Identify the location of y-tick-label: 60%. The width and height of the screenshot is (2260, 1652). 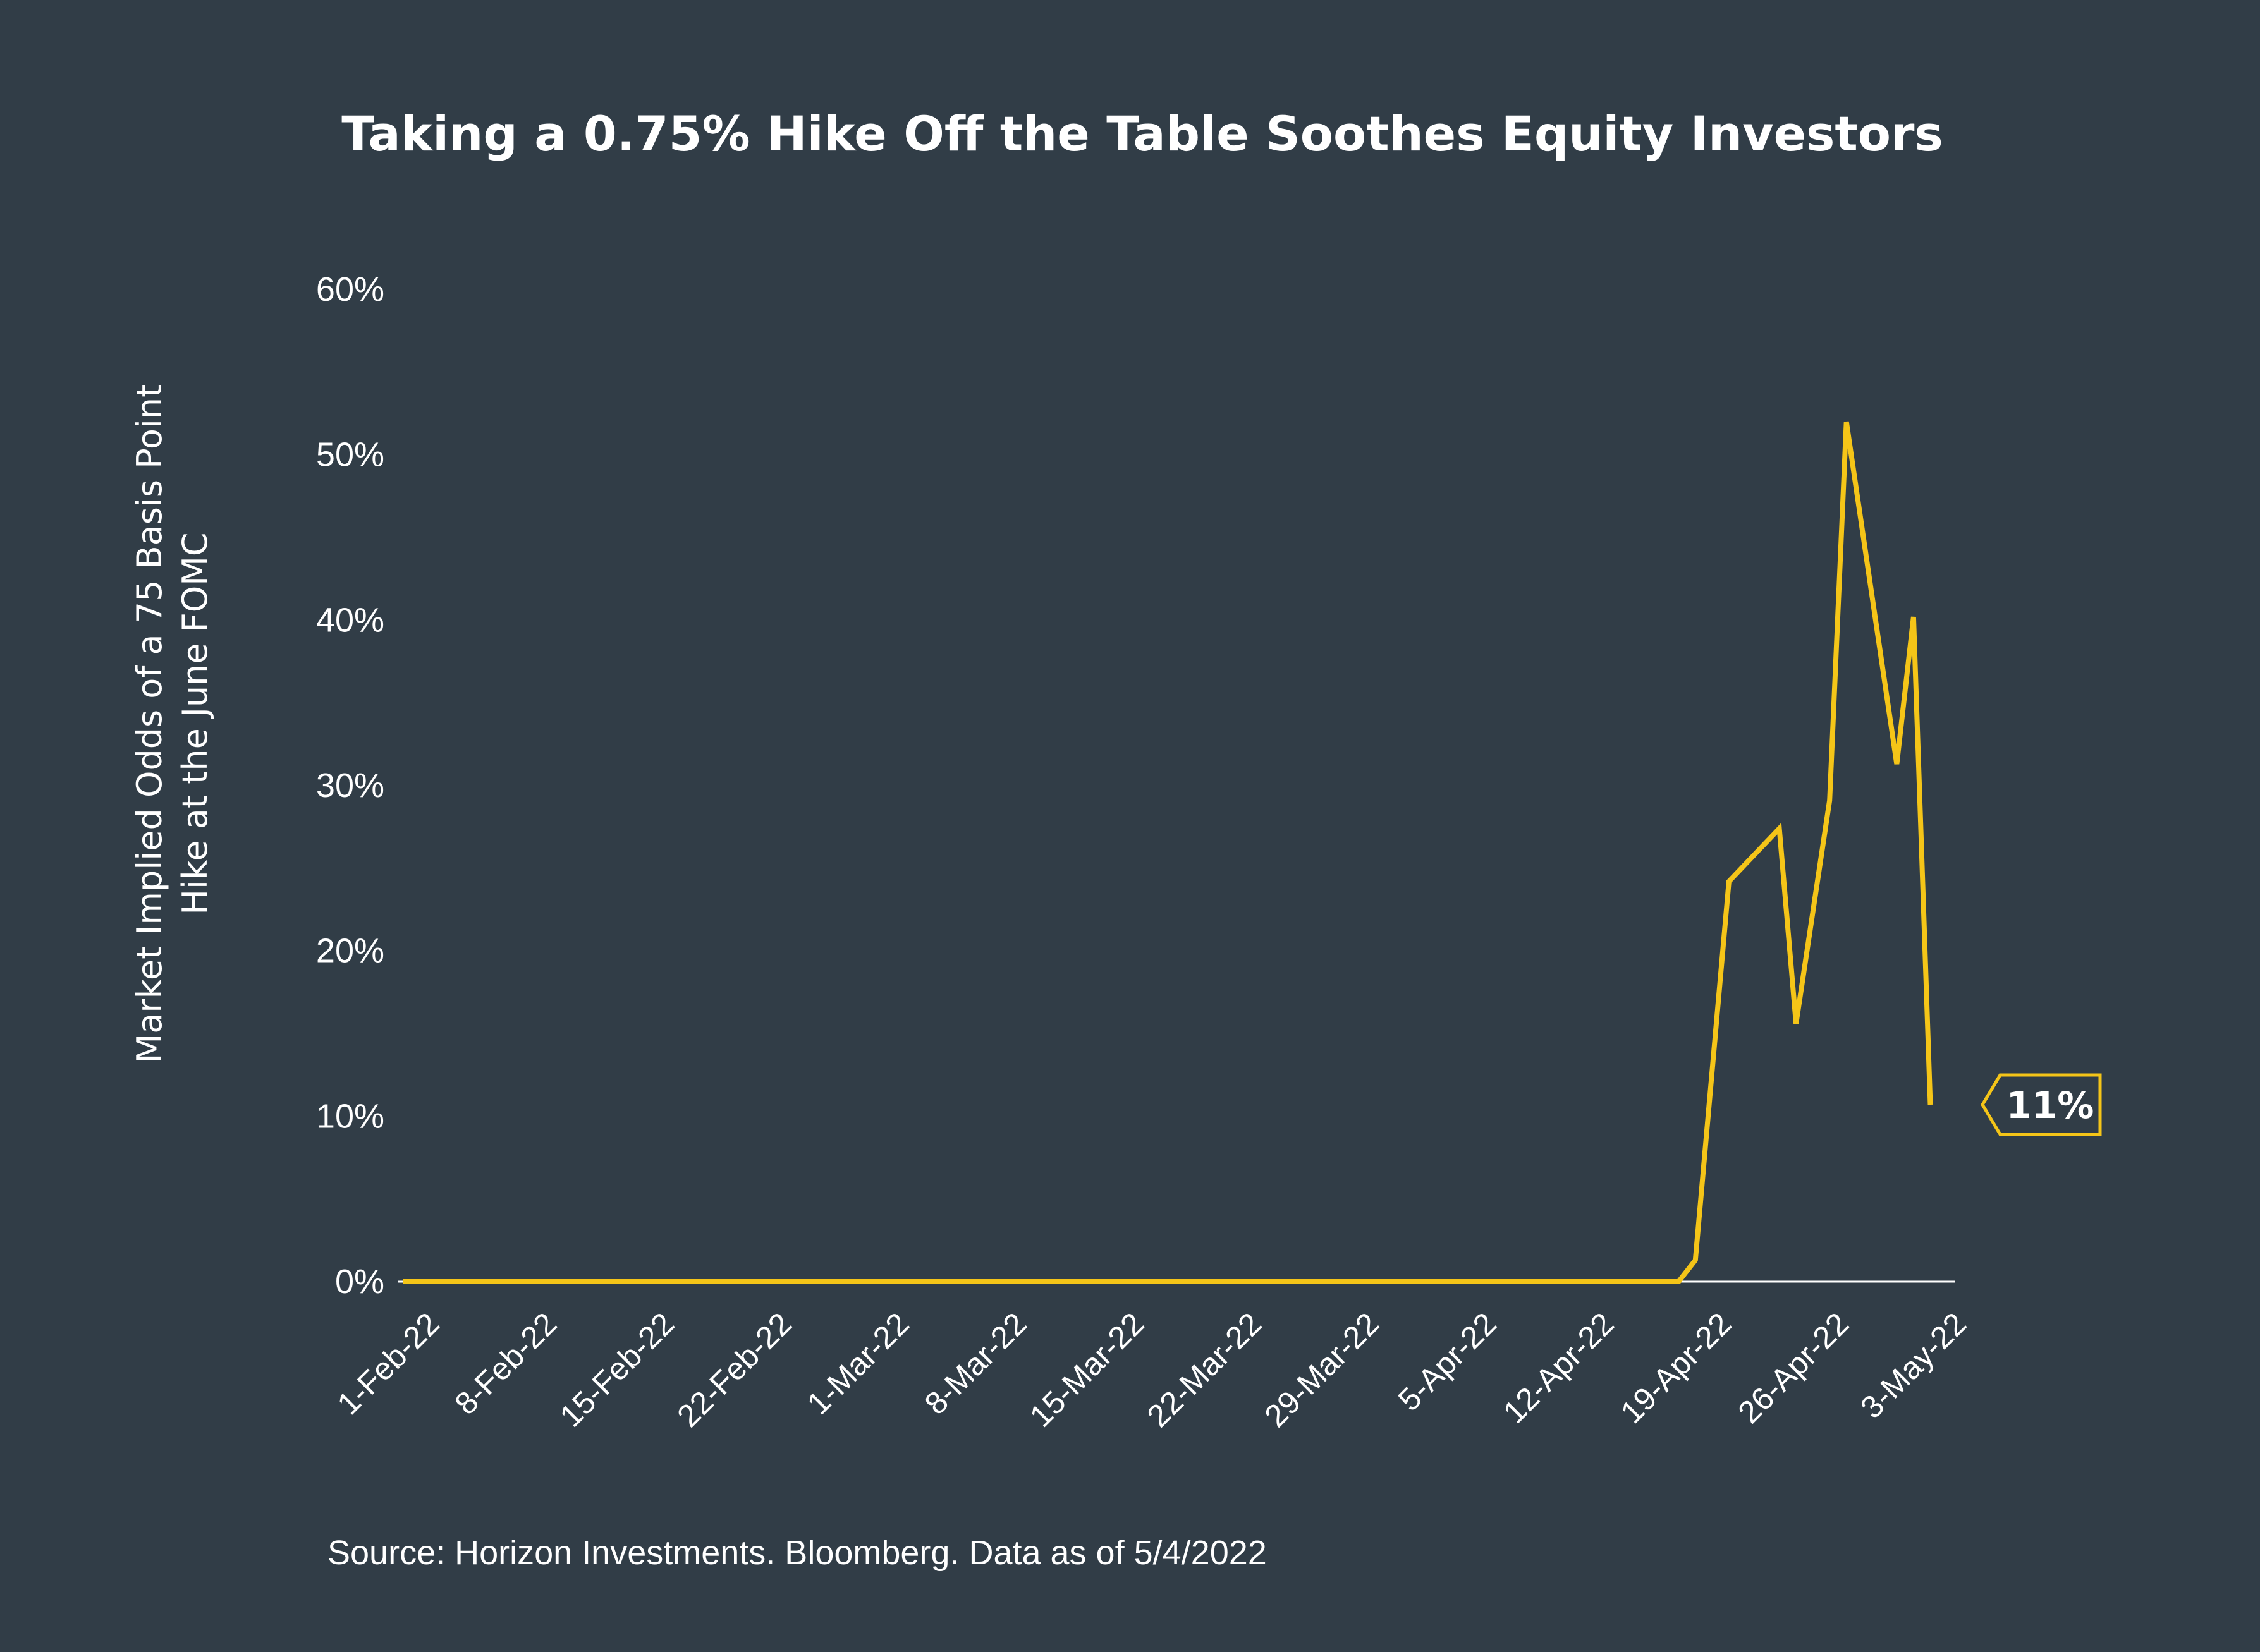
(350, 289).